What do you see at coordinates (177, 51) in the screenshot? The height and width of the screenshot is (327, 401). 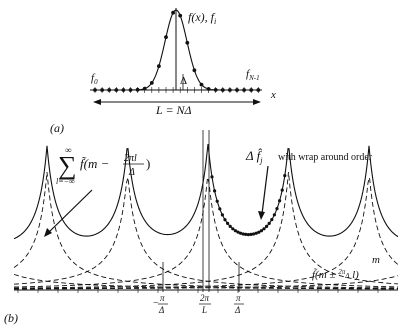 I see `gaussian-samples` at bounding box center [177, 51].